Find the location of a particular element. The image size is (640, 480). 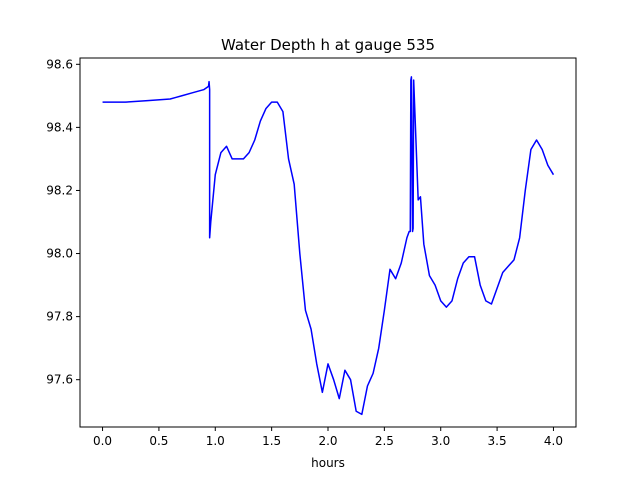

x-tick-label: 0.5 is located at coordinates (158, 441).